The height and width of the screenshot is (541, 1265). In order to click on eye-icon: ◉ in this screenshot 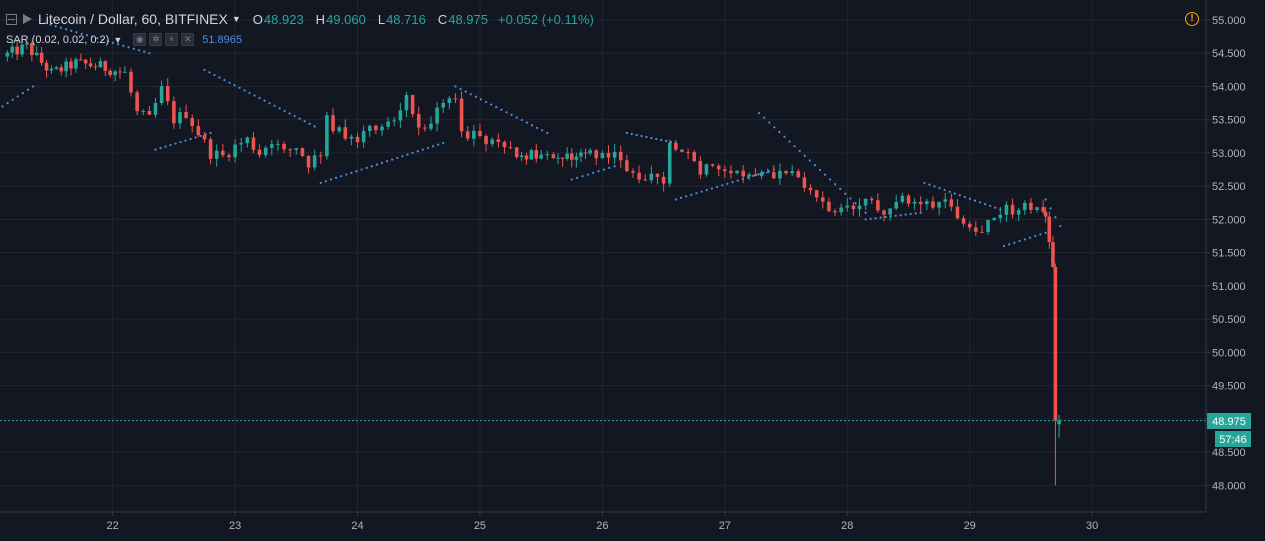, I will do `click(140, 39)`.